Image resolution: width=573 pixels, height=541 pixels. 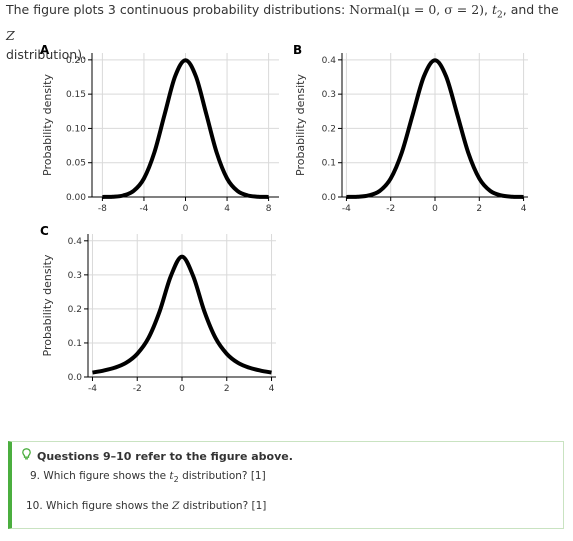 I want to click on panel-b-y-tick-label: 0.0, so click(x=329, y=198).